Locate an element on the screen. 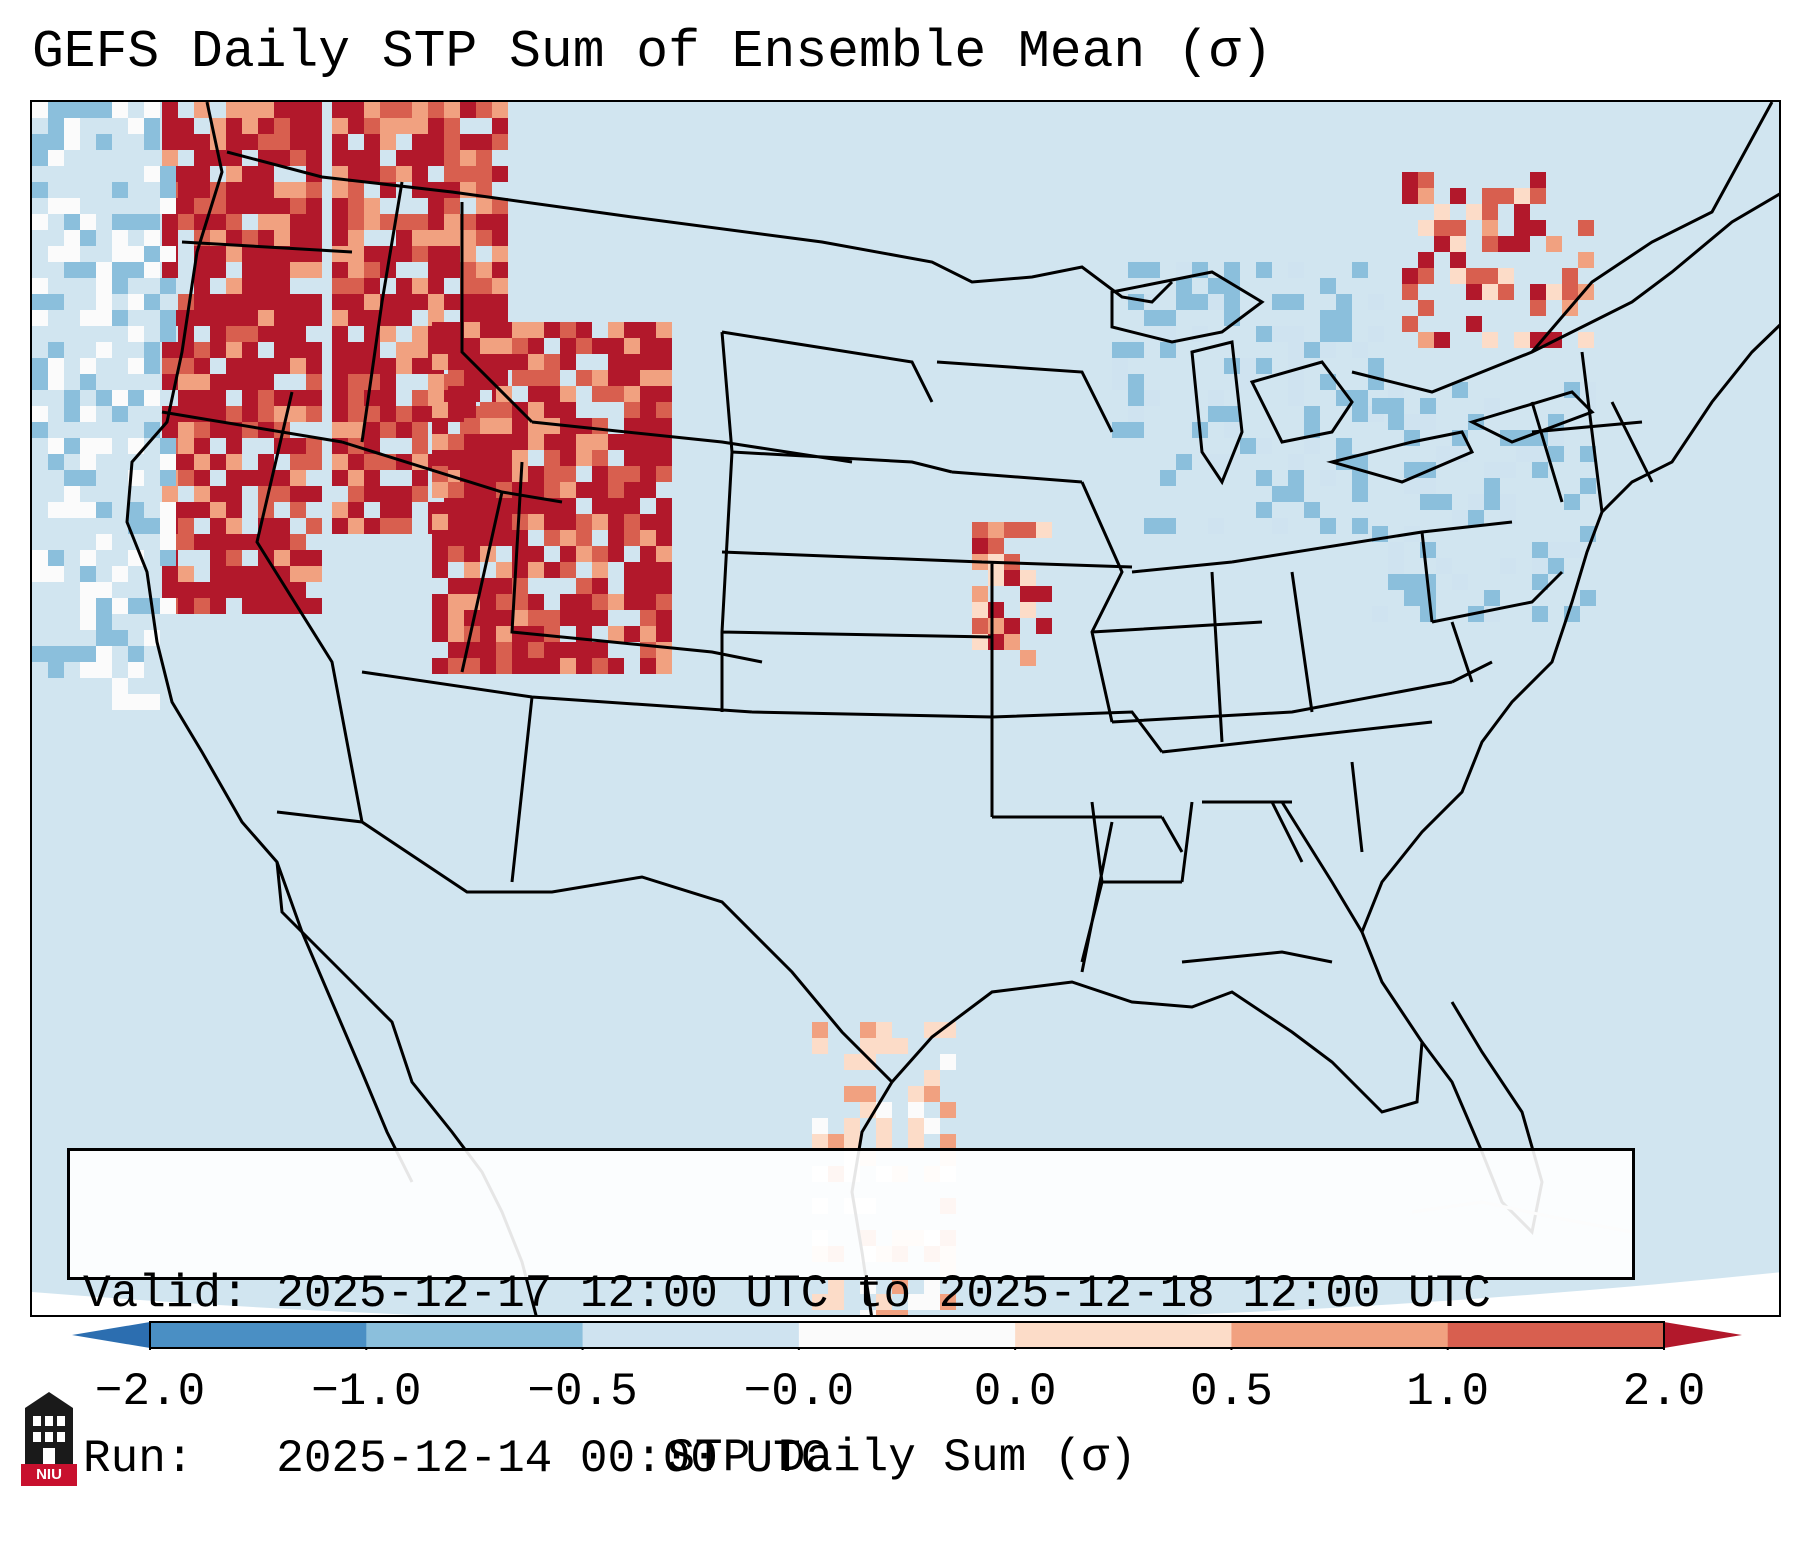 The image size is (1803, 1542). colorbar-segment is located at coordinates (1556, 1335).